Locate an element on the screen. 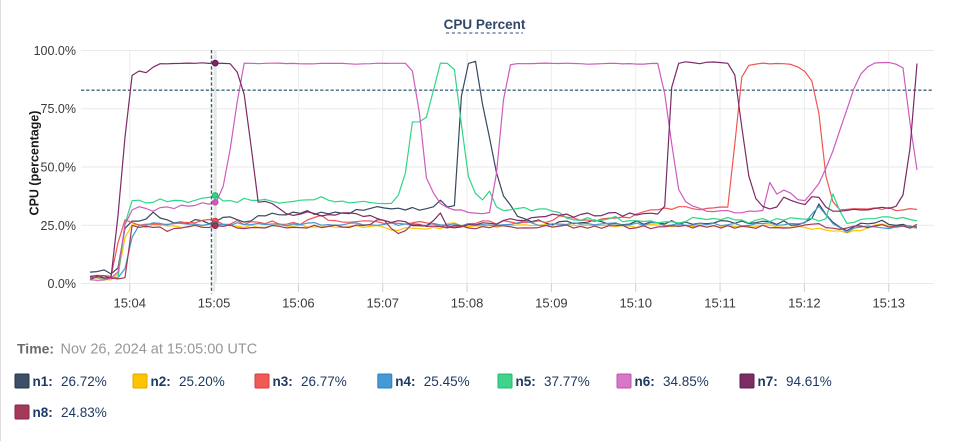 The width and height of the screenshot is (968, 441). svg-text: 15:04 is located at coordinates (129, 303).